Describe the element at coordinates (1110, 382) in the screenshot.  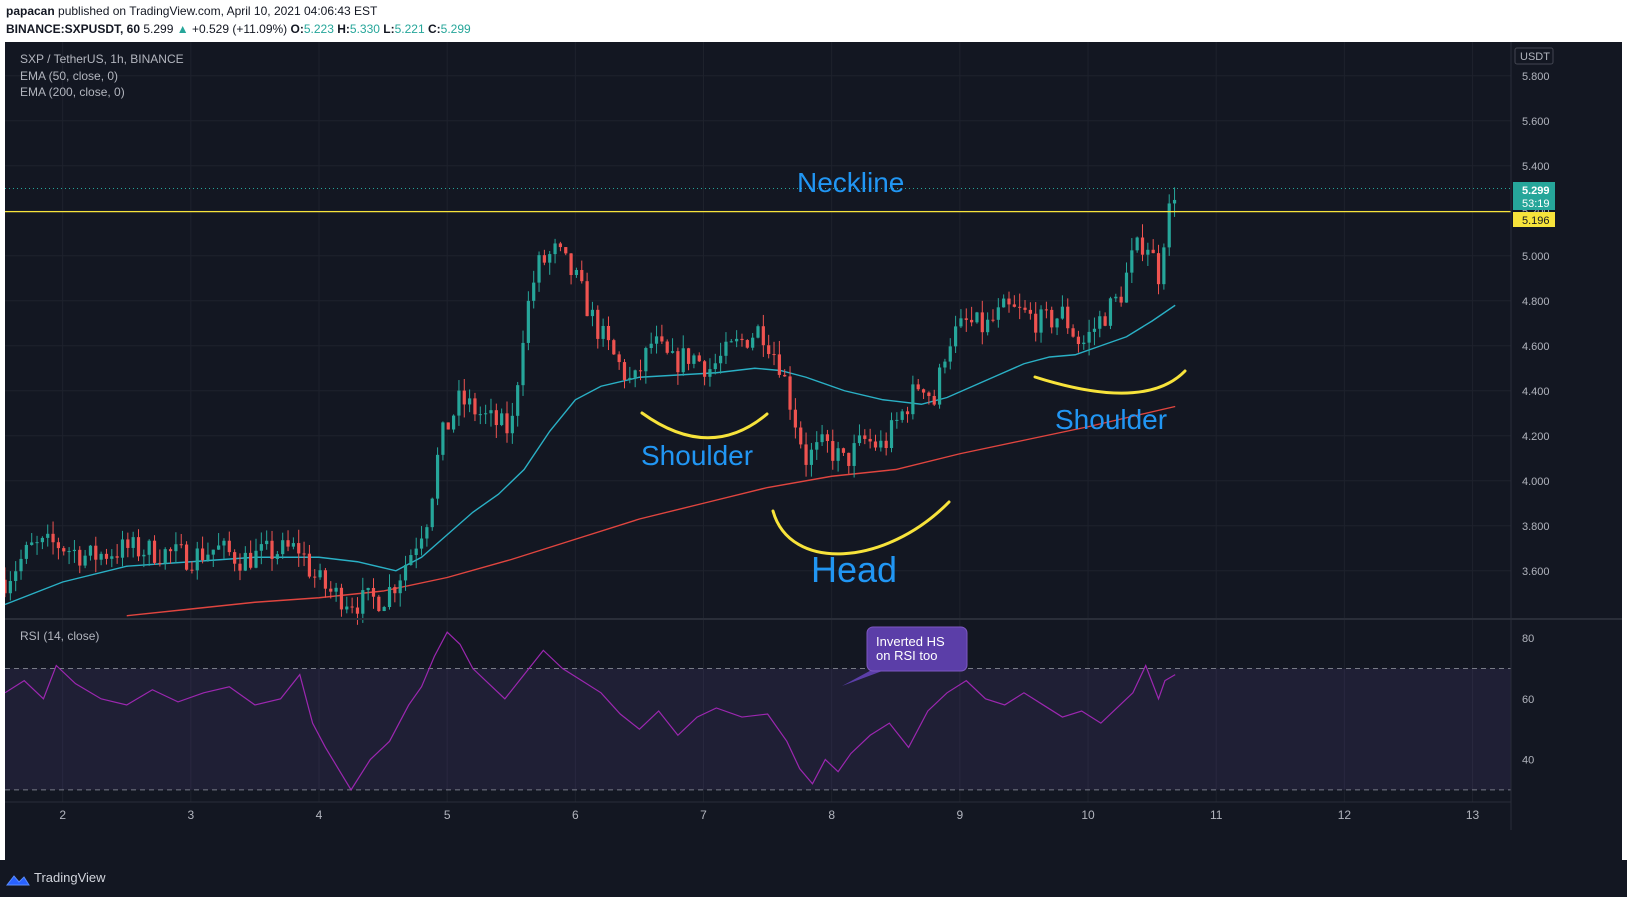
I see `right-shoulder-curve` at that location.